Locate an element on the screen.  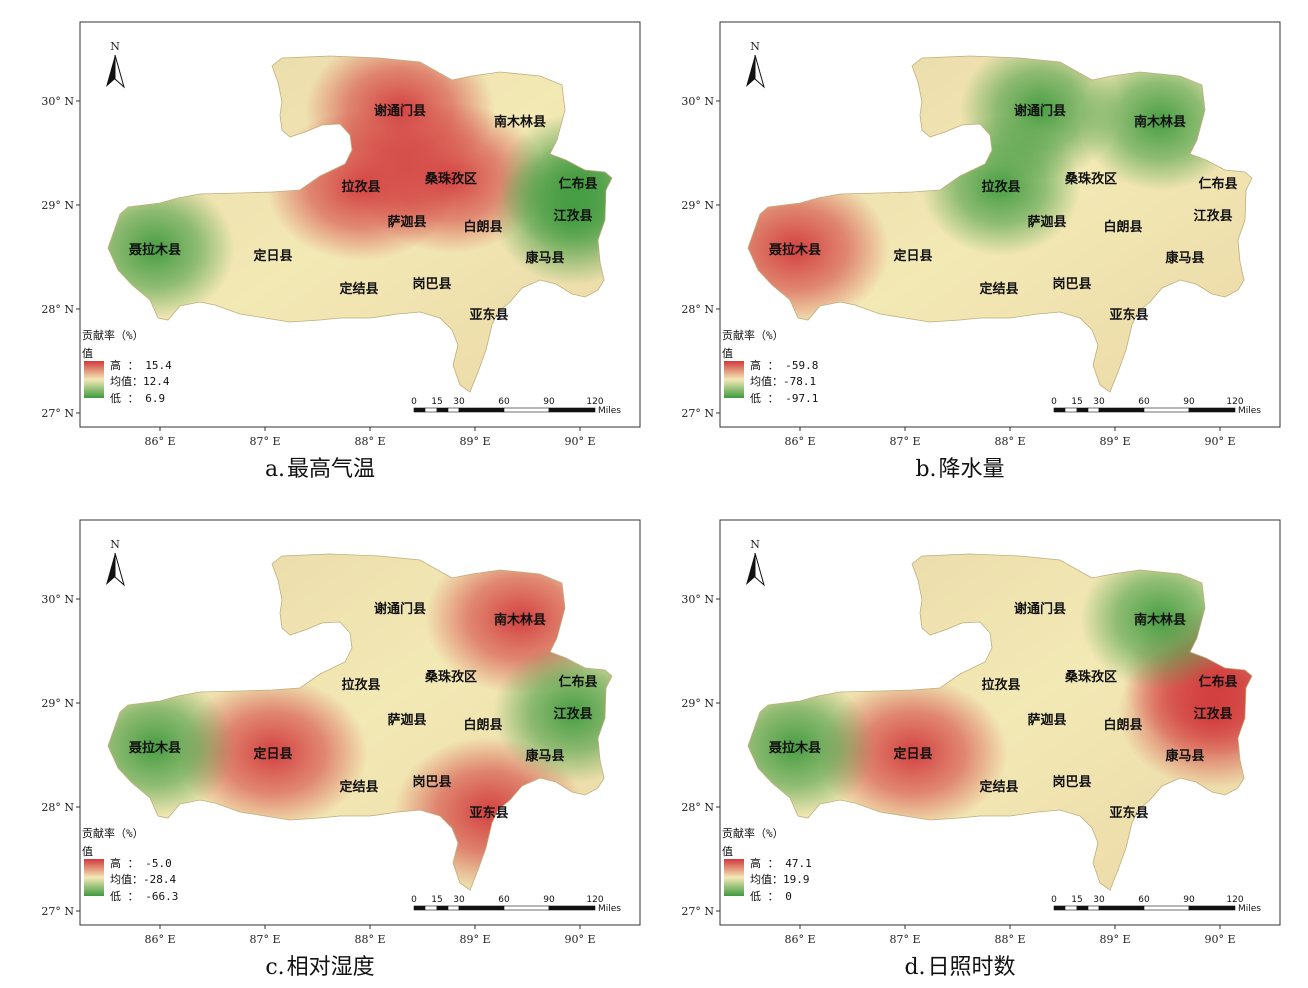
county-label: 谢通门县 is located at coordinates (400, 609).